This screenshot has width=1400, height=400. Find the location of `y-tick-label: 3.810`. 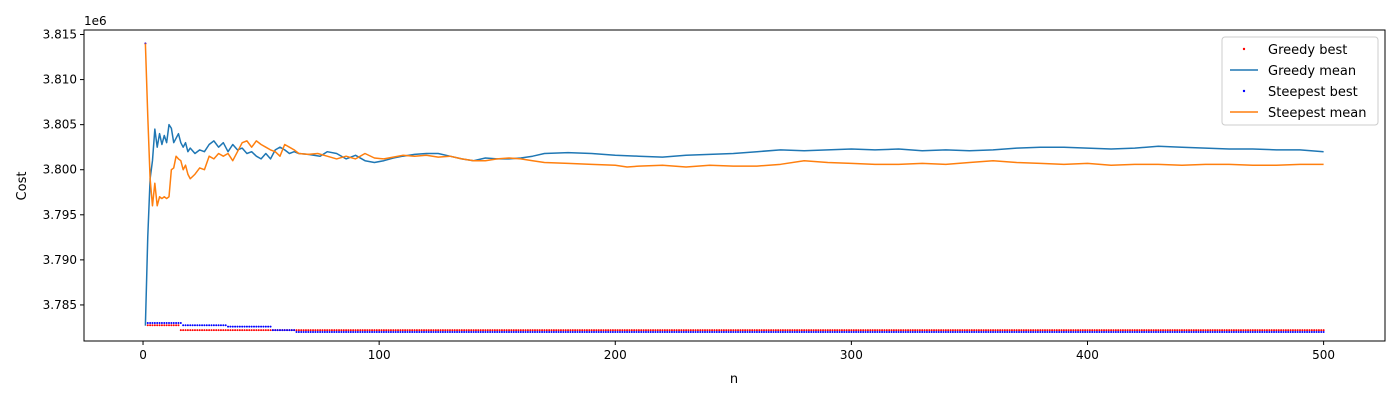

y-tick-label: 3.810 is located at coordinates (60, 80).